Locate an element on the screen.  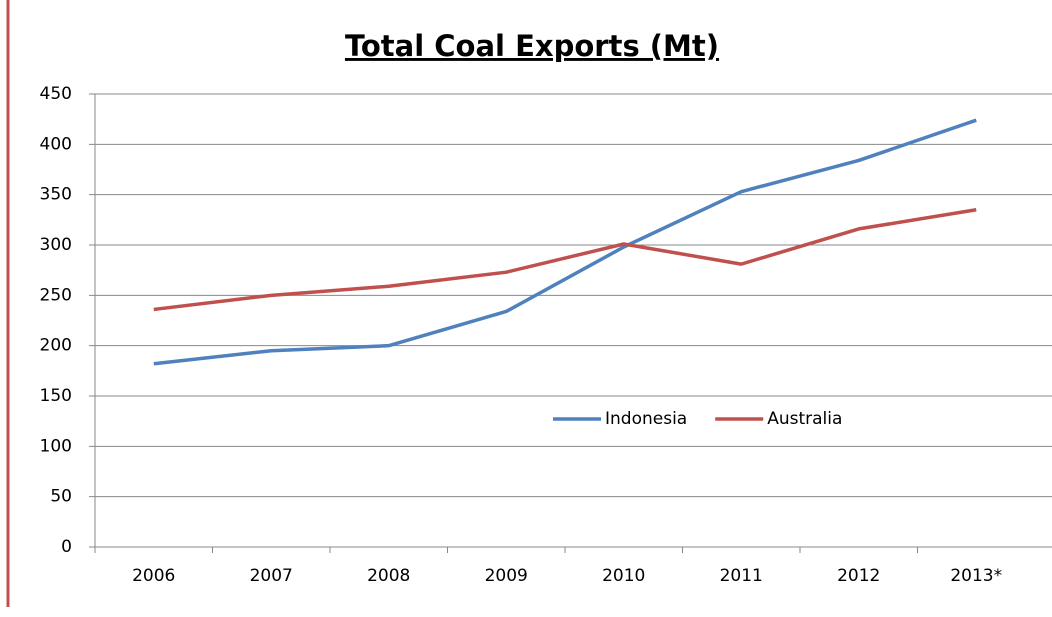
x-tick-label: 2013* is located at coordinates (976, 576).